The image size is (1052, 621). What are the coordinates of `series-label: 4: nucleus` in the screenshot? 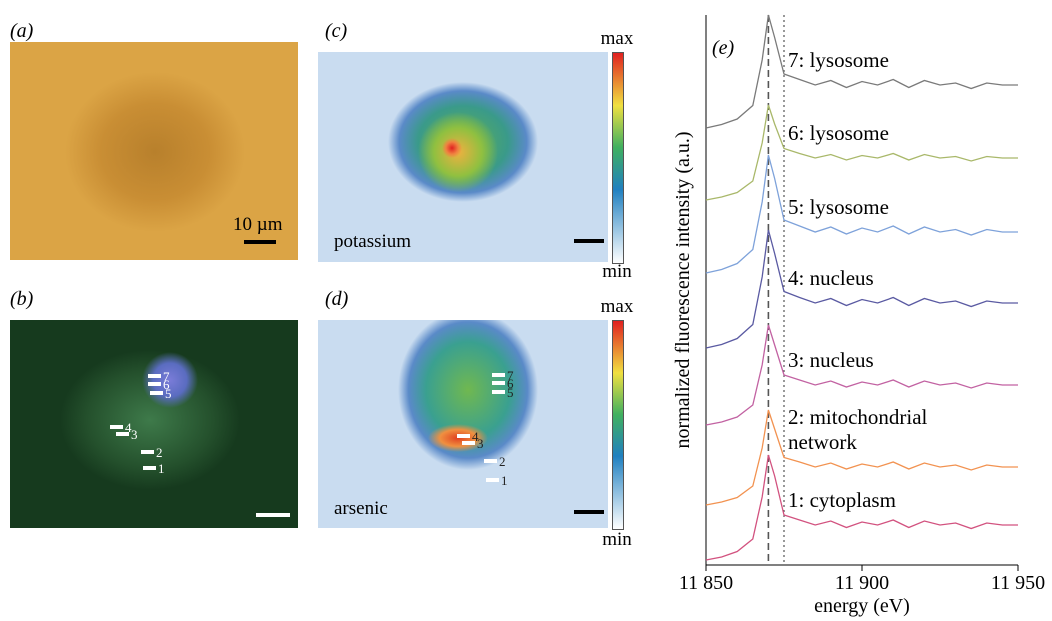 It's located at (831, 278).